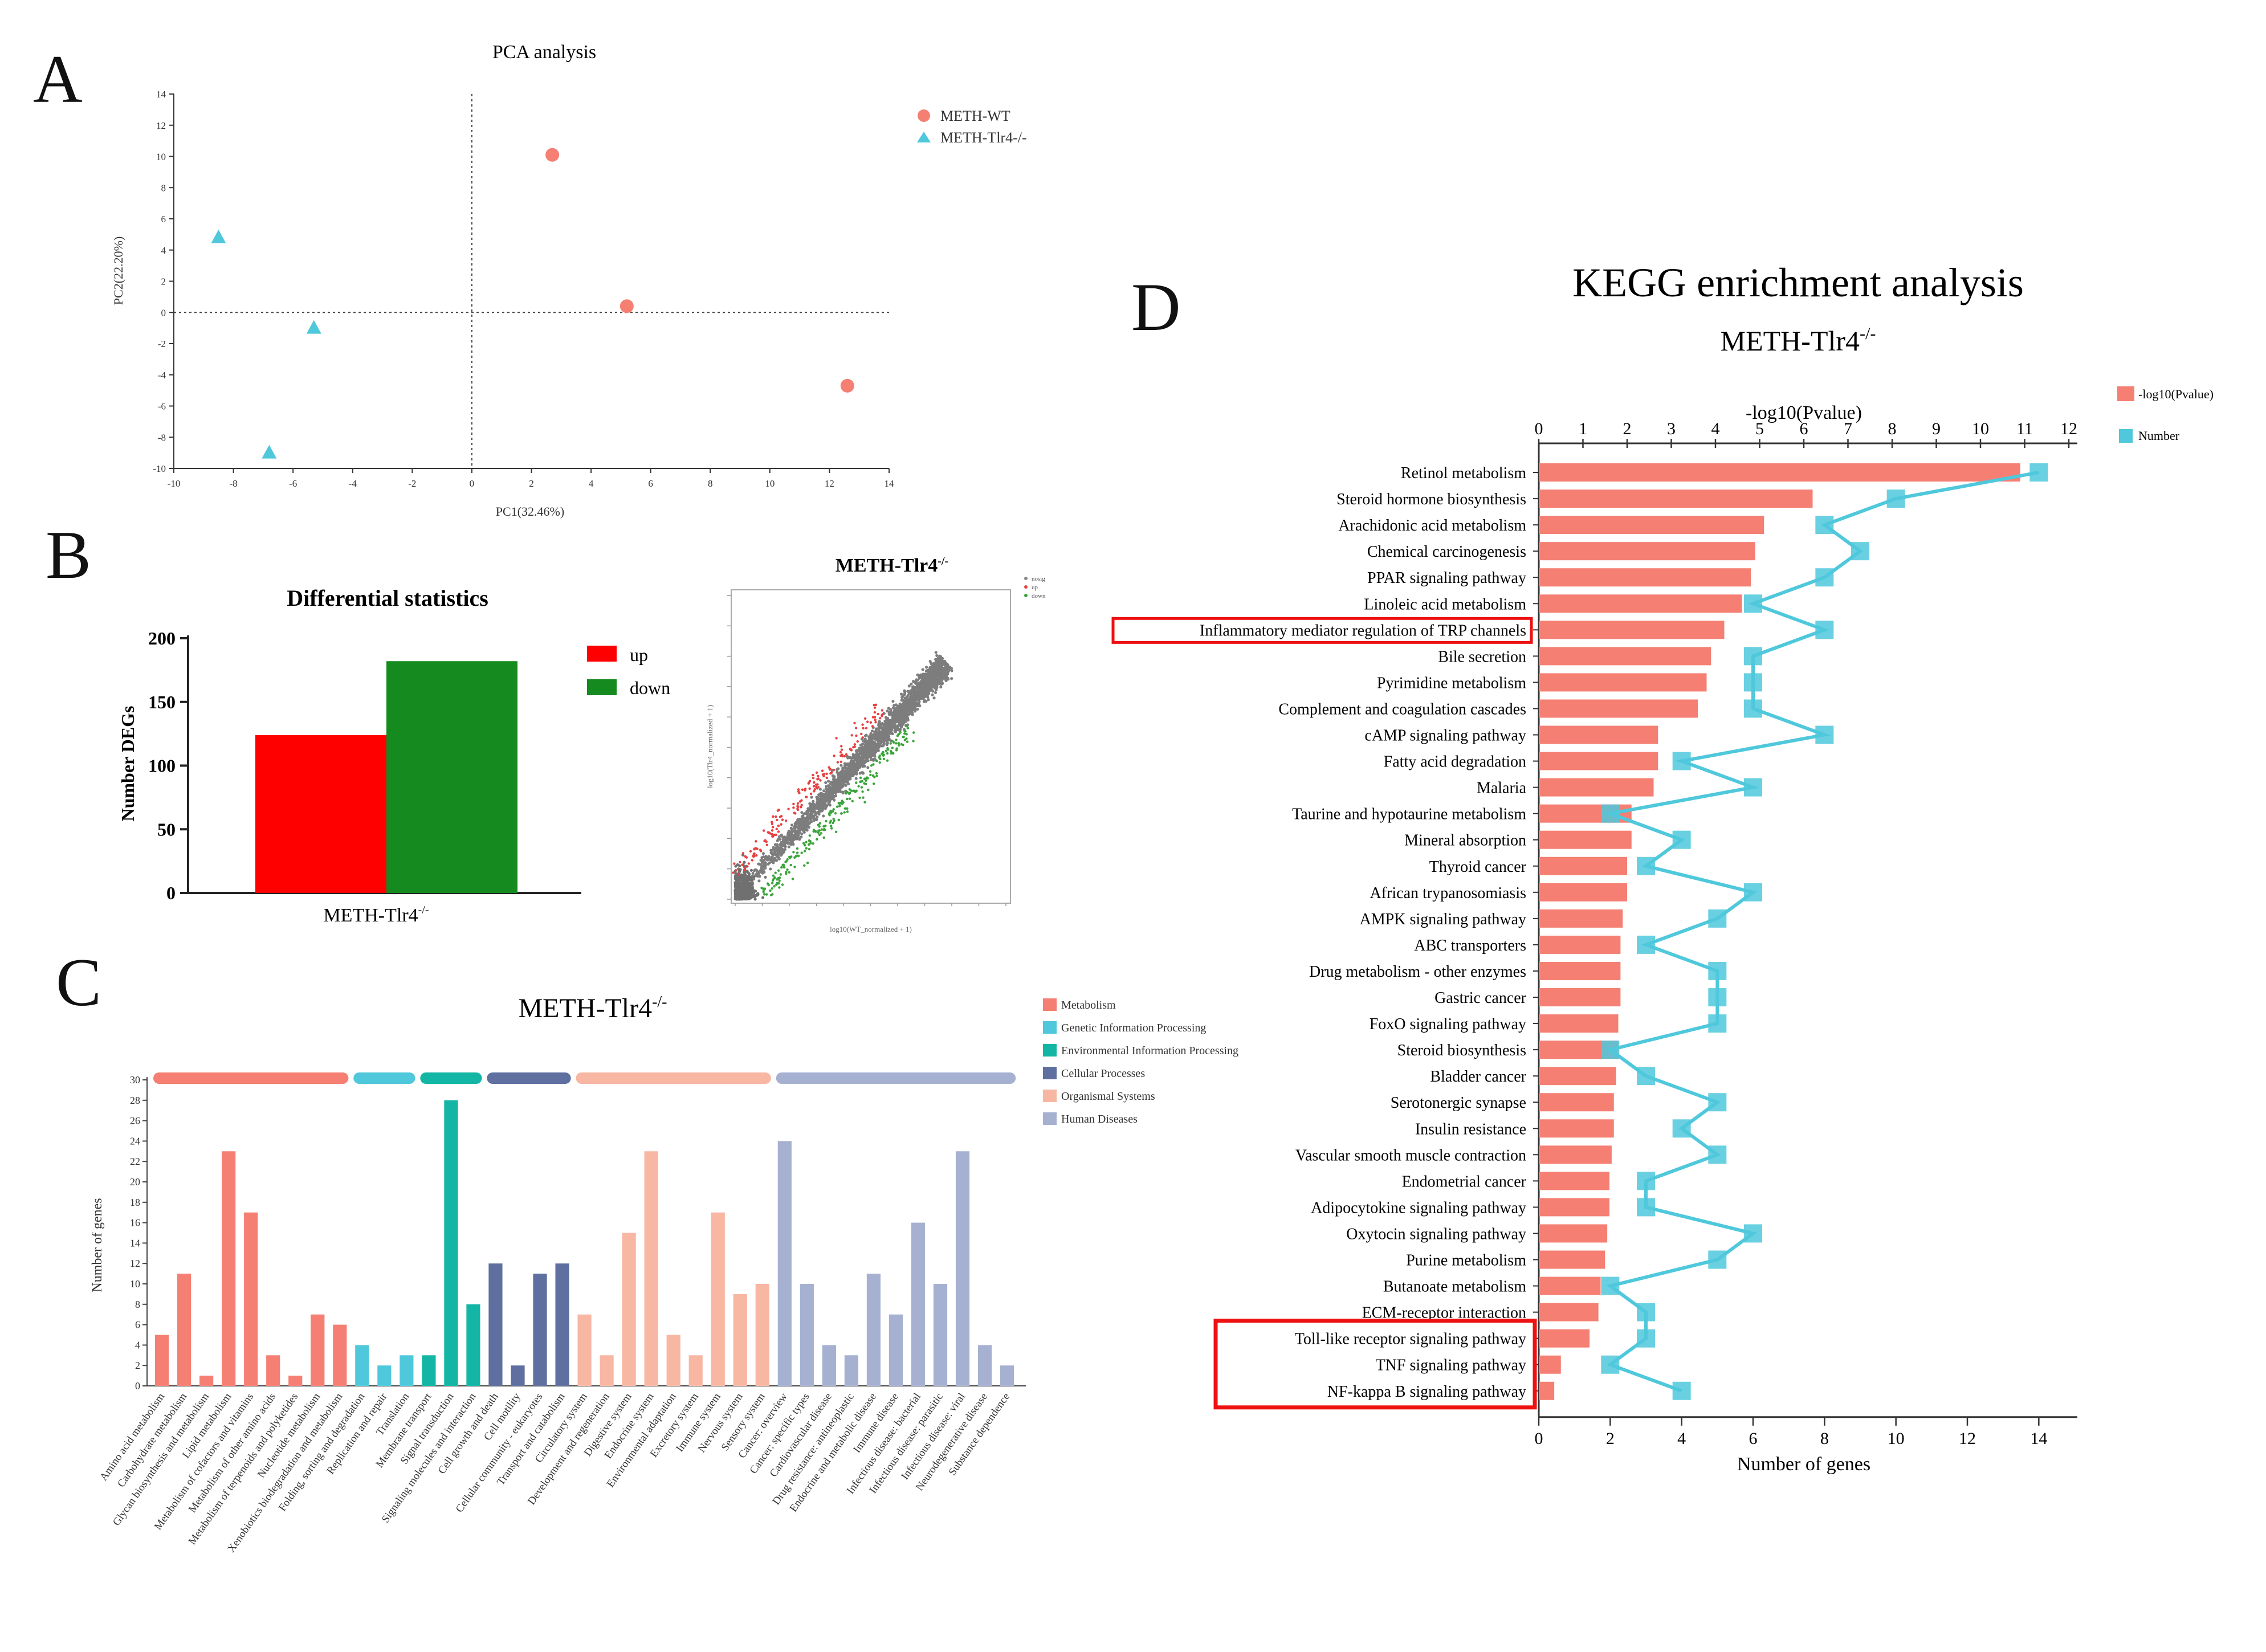 The image size is (2266, 1652). Describe the element at coordinates (269, 451) in the screenshot. I see `pca-point-ko` at that location.